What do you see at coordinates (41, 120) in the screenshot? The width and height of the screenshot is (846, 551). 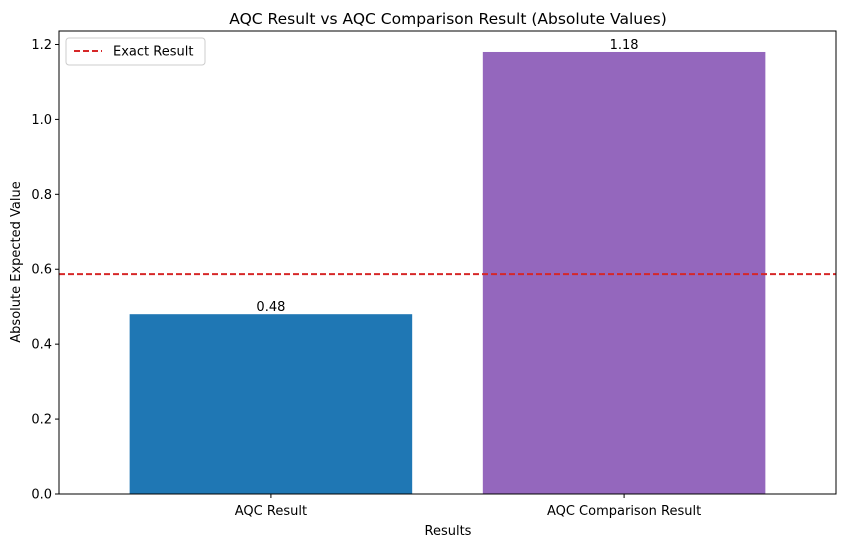 I see `y-tick-label: 1.0` at bounding box center [41, 120].